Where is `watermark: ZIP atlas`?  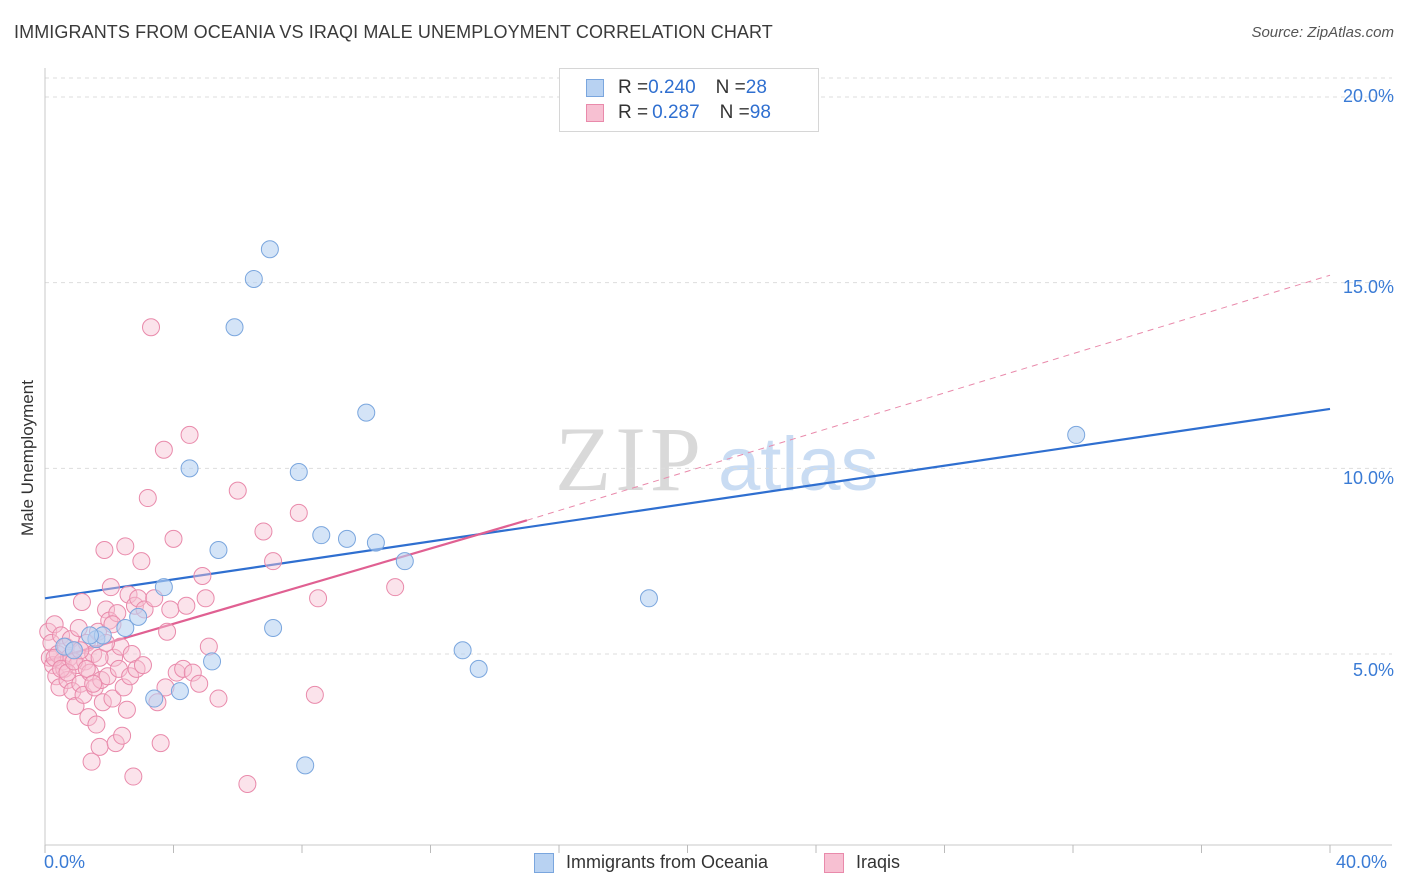
watermark: ZIP atlas is located at coordinates (717, 459).